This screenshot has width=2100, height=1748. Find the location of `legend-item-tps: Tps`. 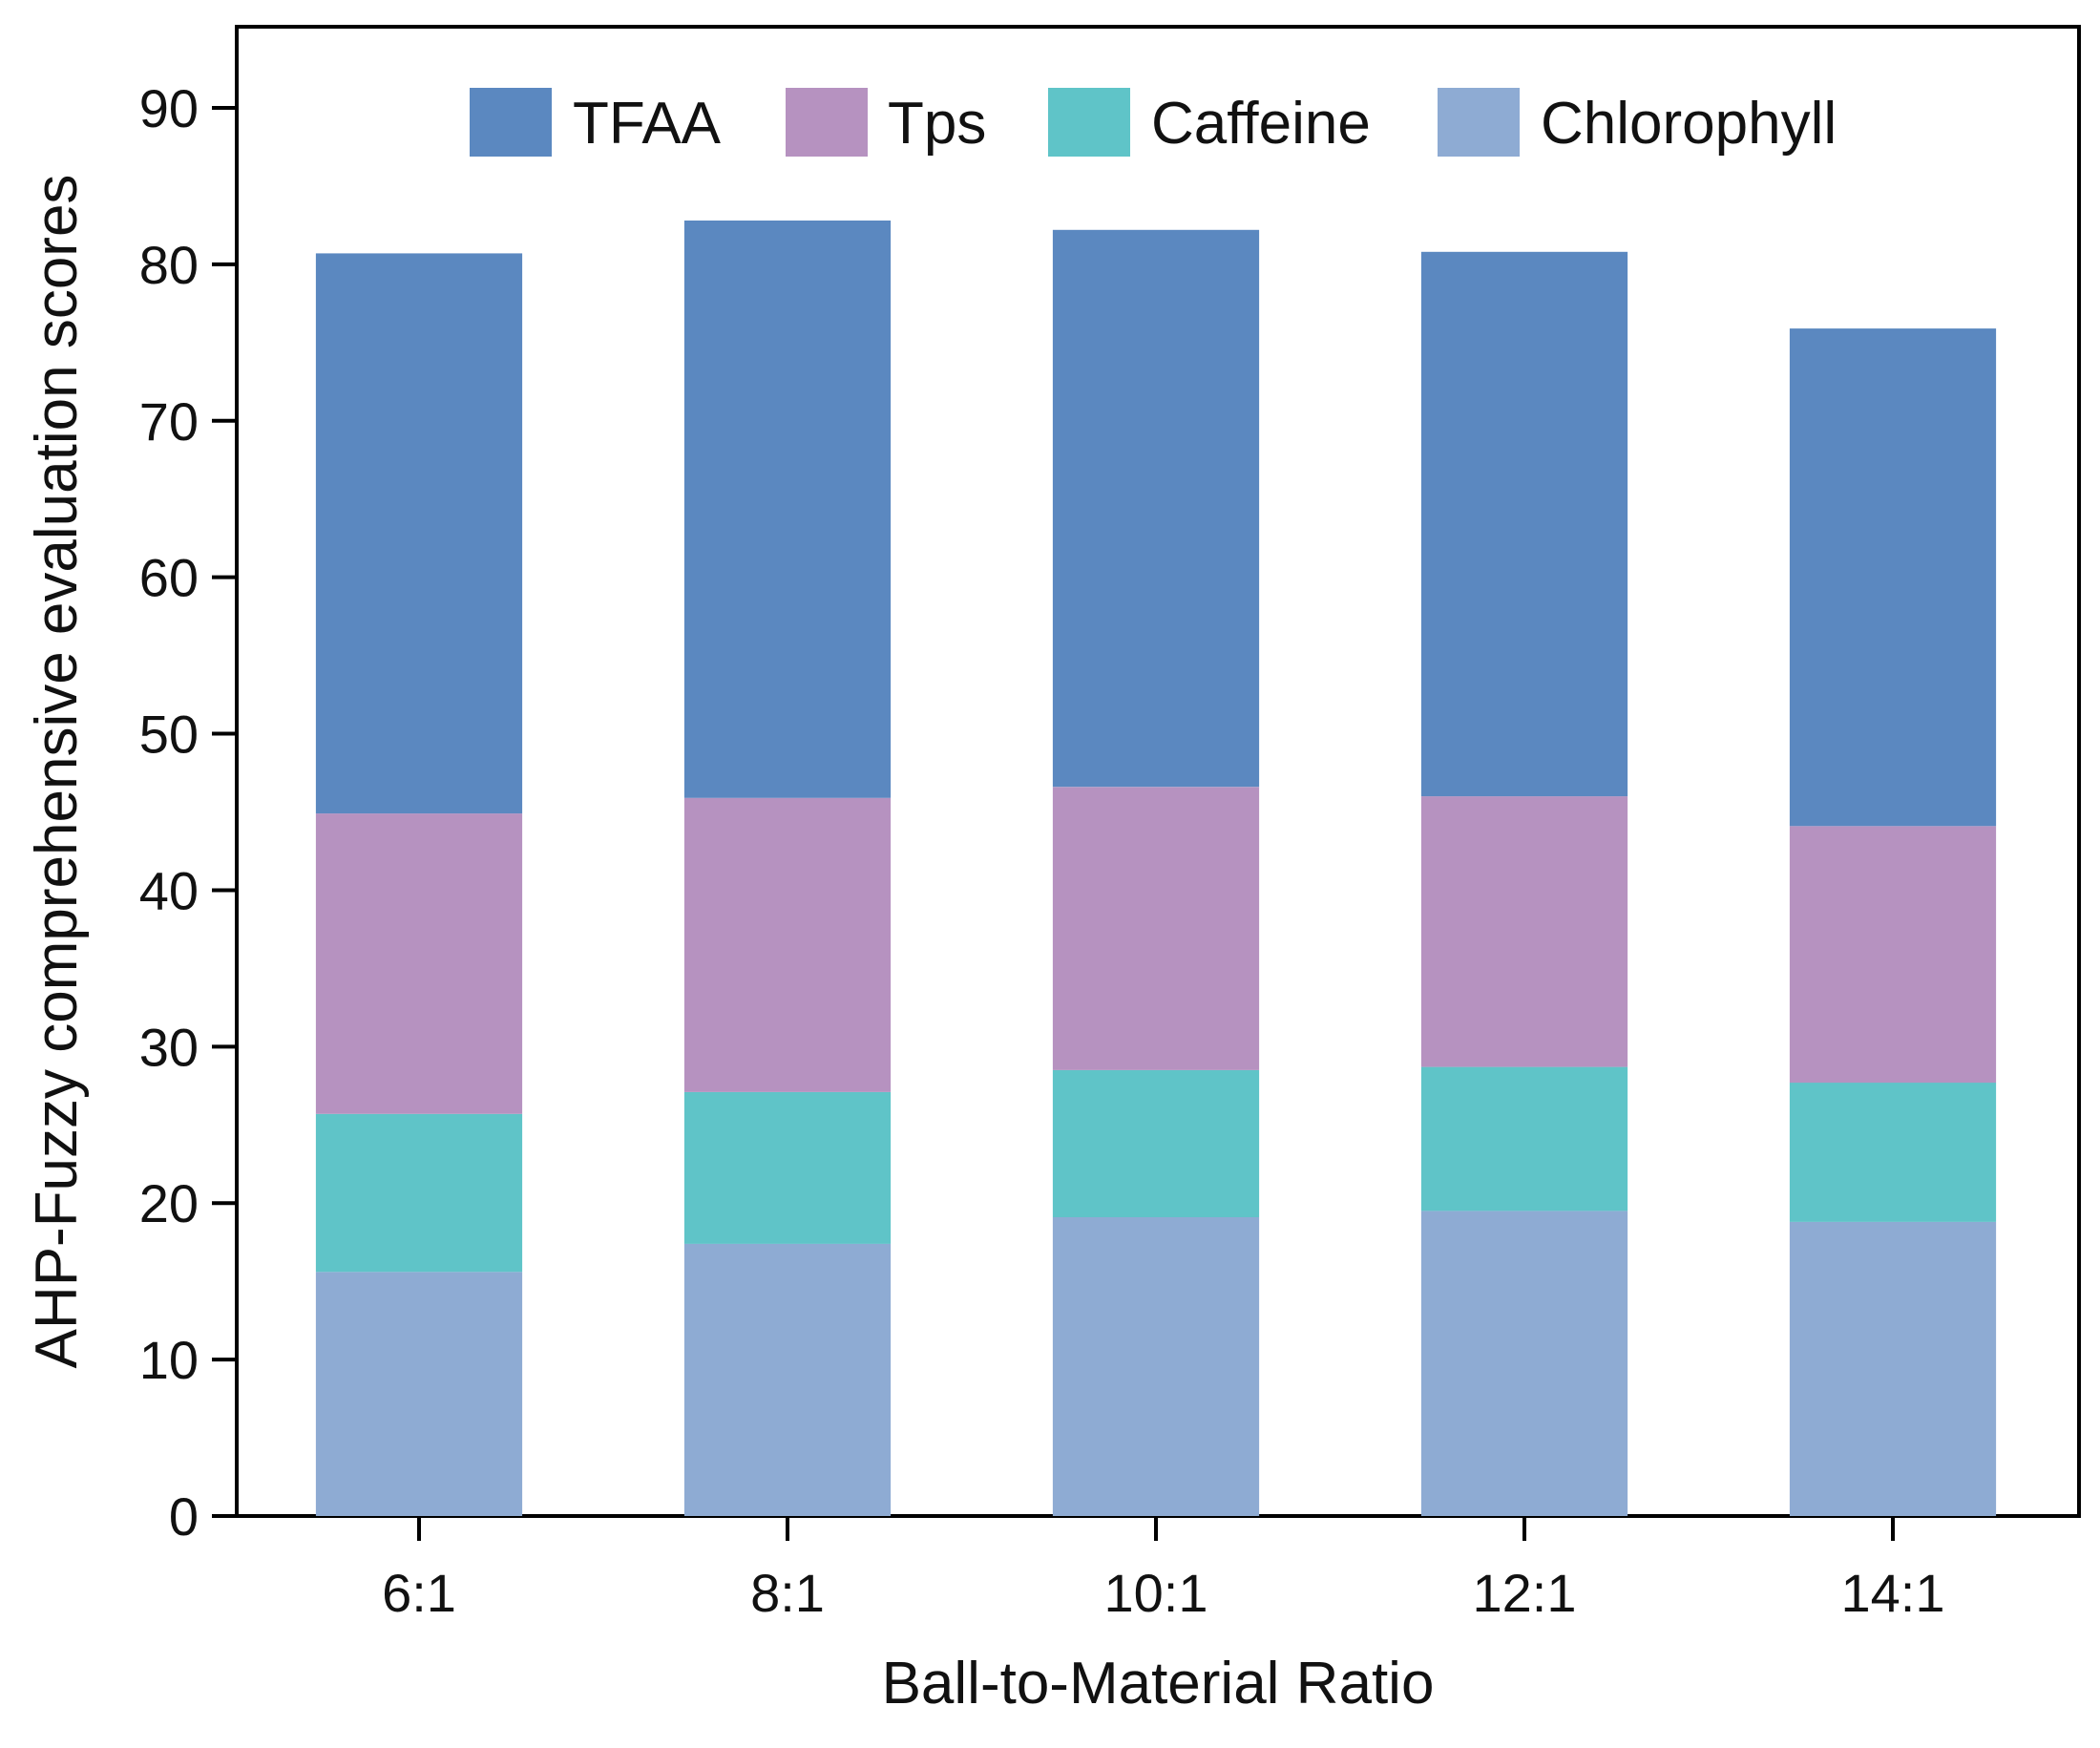

legend-item-tps: Tps is located at coordinates (886, 122).